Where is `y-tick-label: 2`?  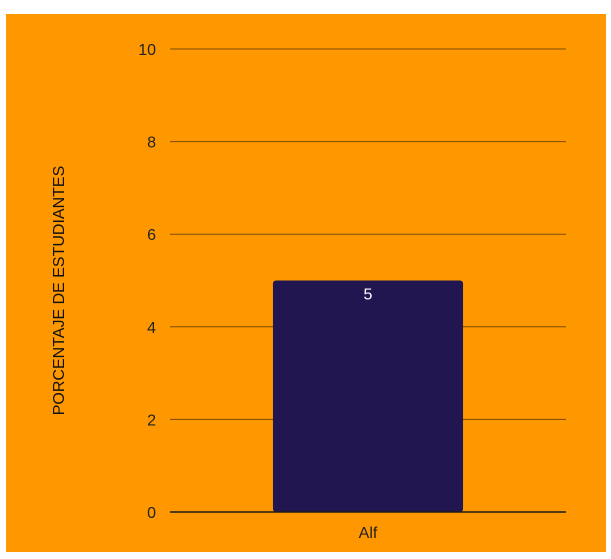
y-tick-label: 2 is located at coordinates (151, 420).